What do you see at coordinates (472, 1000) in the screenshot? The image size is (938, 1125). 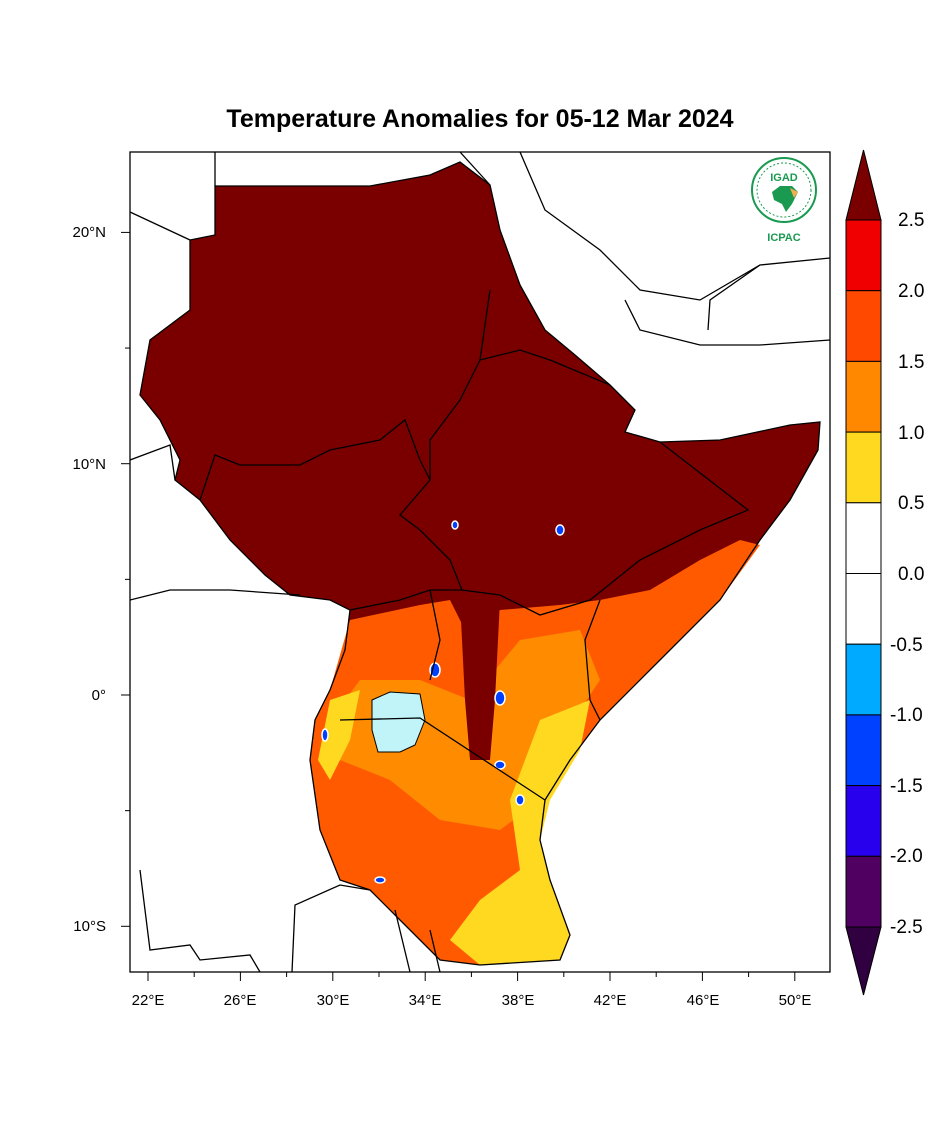 I see `x-axis-labels: 22°E 26°E 30°E 34°E 38°E 42°E 46°E 50°E` at bounding box center [472, 1000].